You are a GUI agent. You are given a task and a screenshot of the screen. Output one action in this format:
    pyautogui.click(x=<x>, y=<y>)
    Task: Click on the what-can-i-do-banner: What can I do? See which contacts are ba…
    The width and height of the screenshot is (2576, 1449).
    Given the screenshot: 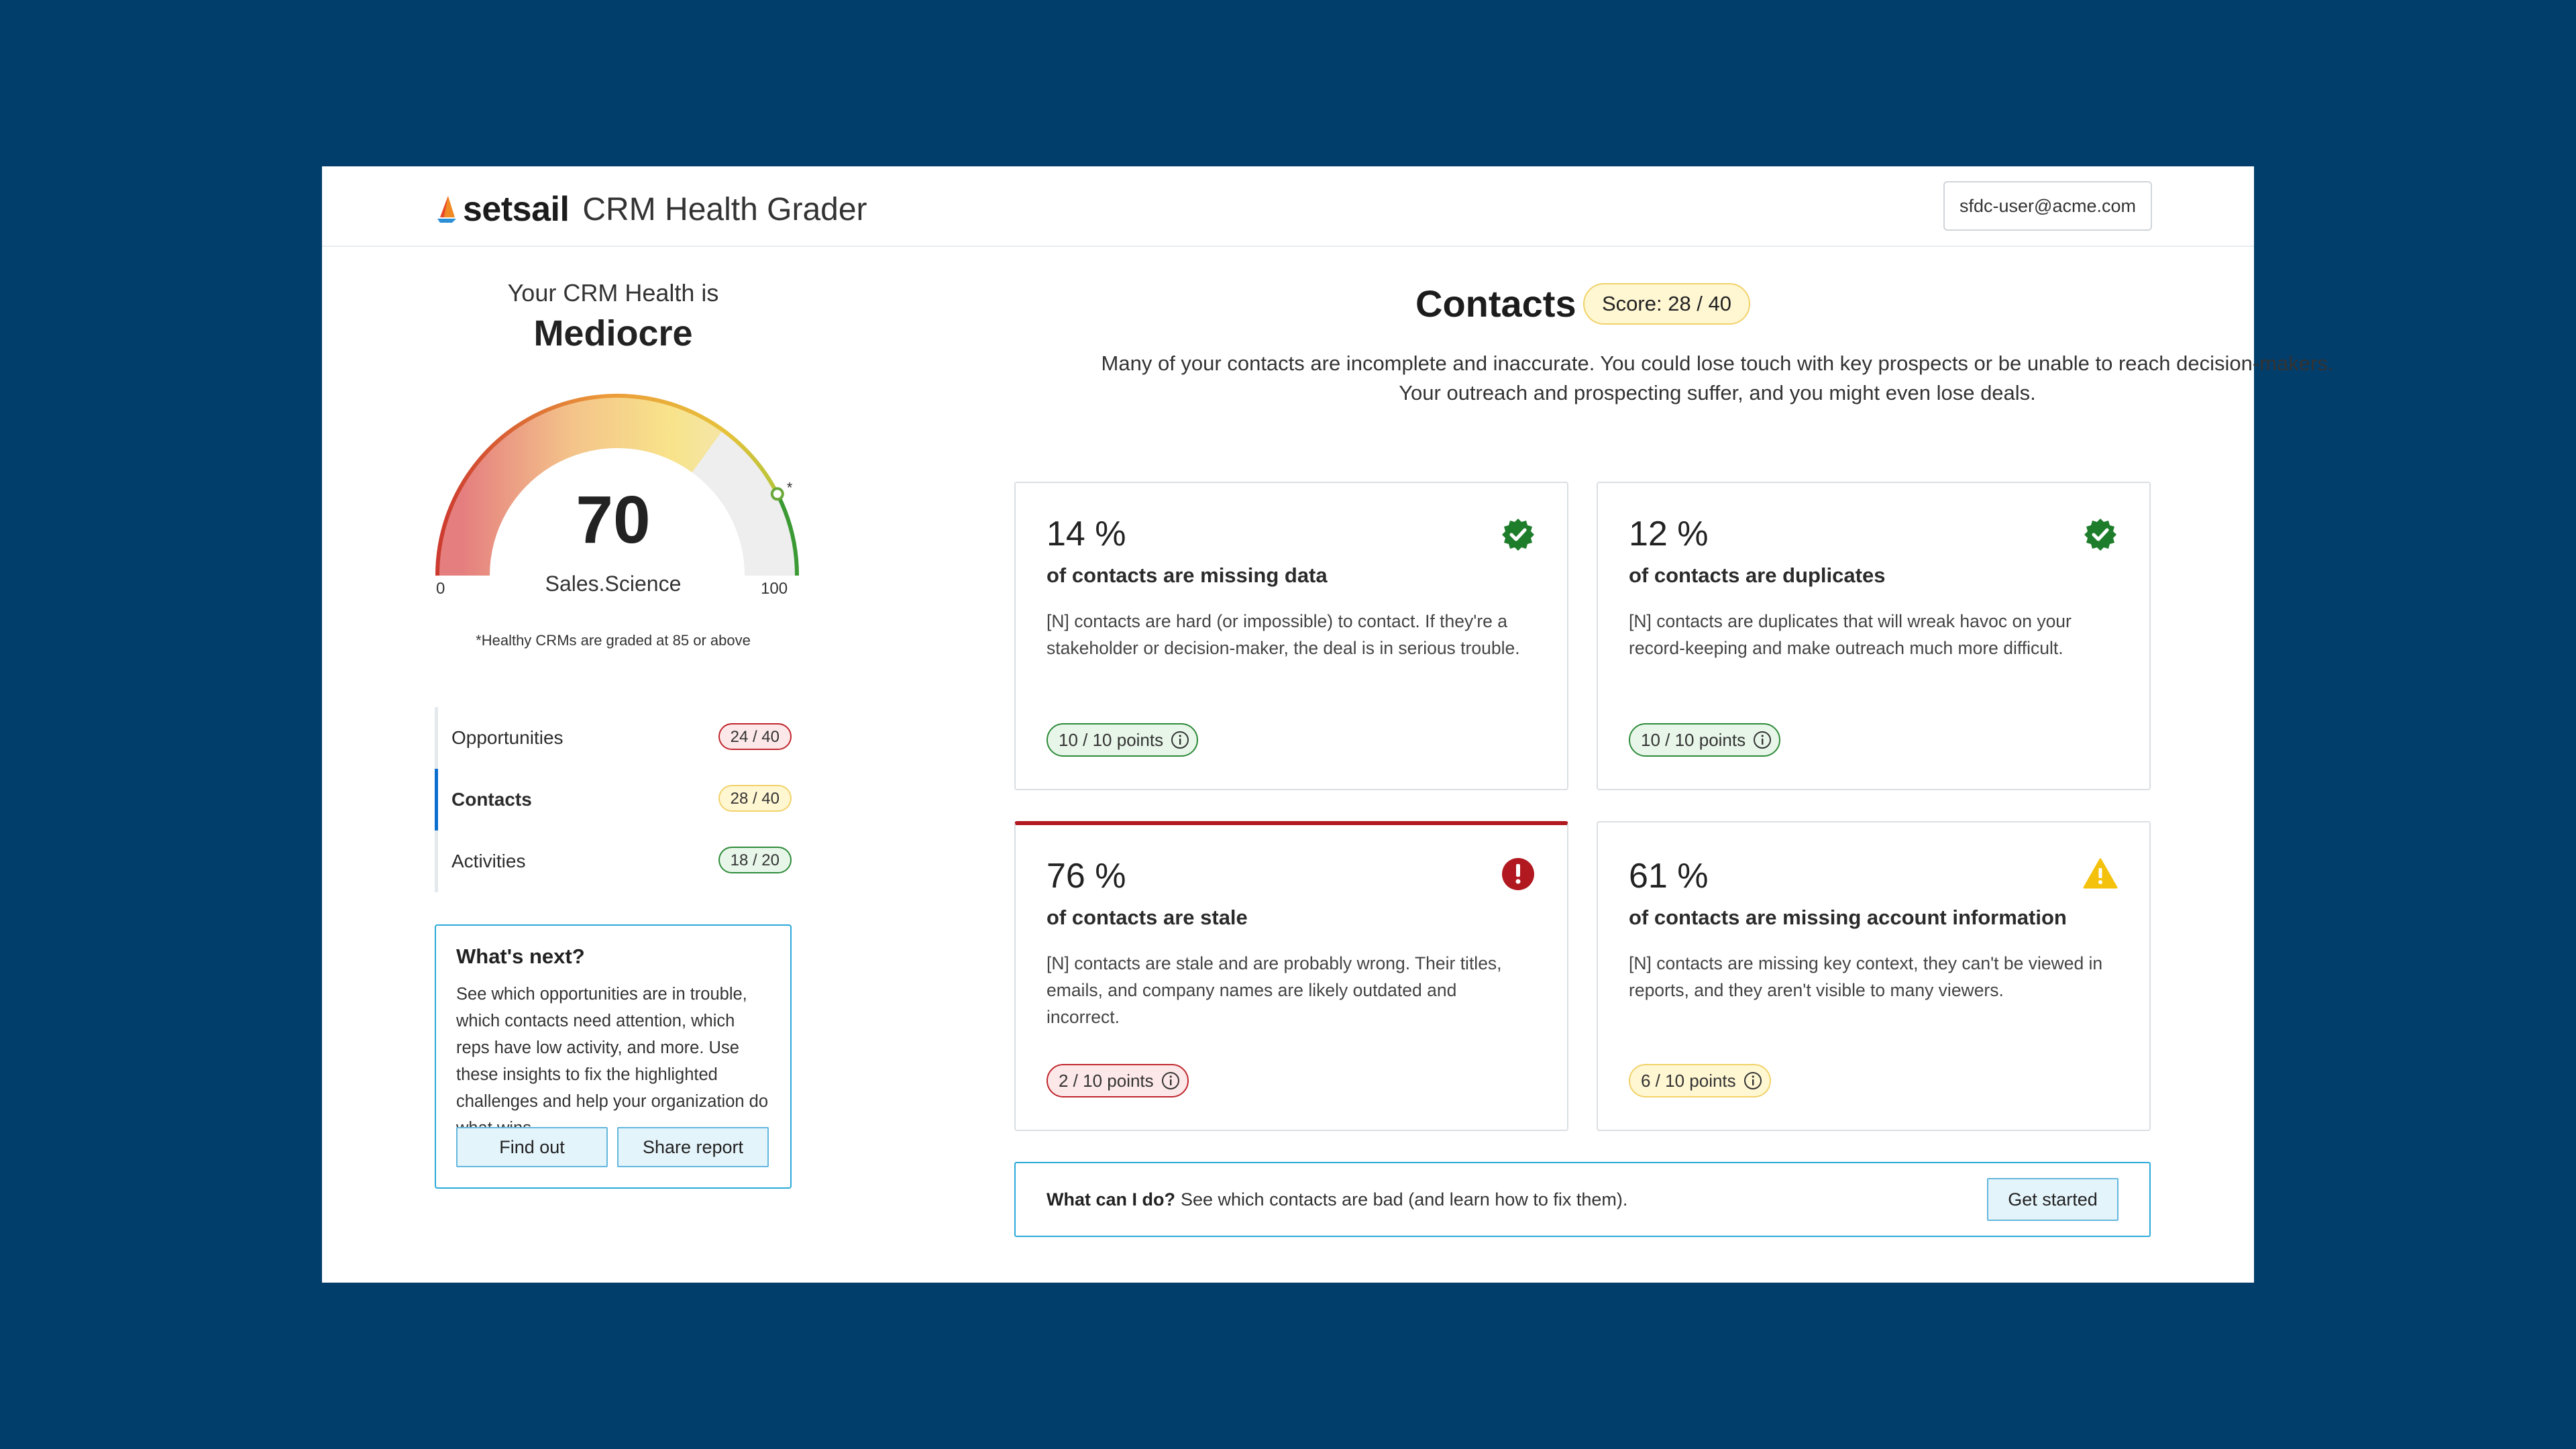 What is the action you would take?
    pyautogui.click(x=1582, y=1199)
    